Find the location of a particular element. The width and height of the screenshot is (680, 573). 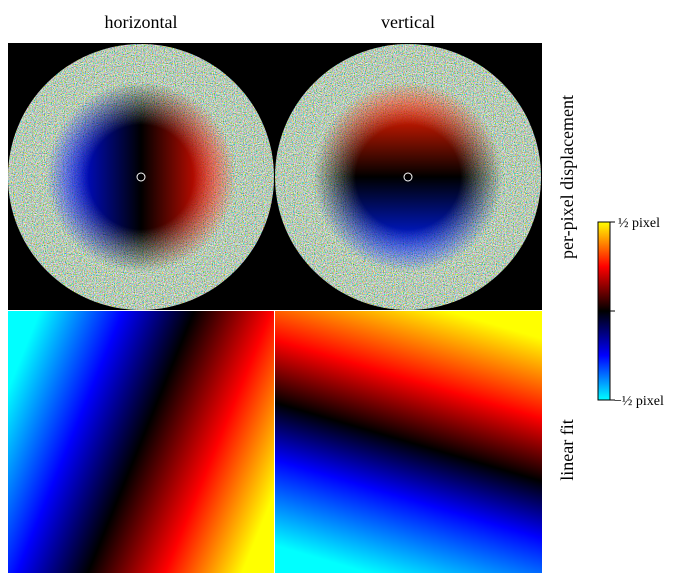

column-title: horizontal is located at coordinates (141, 22).